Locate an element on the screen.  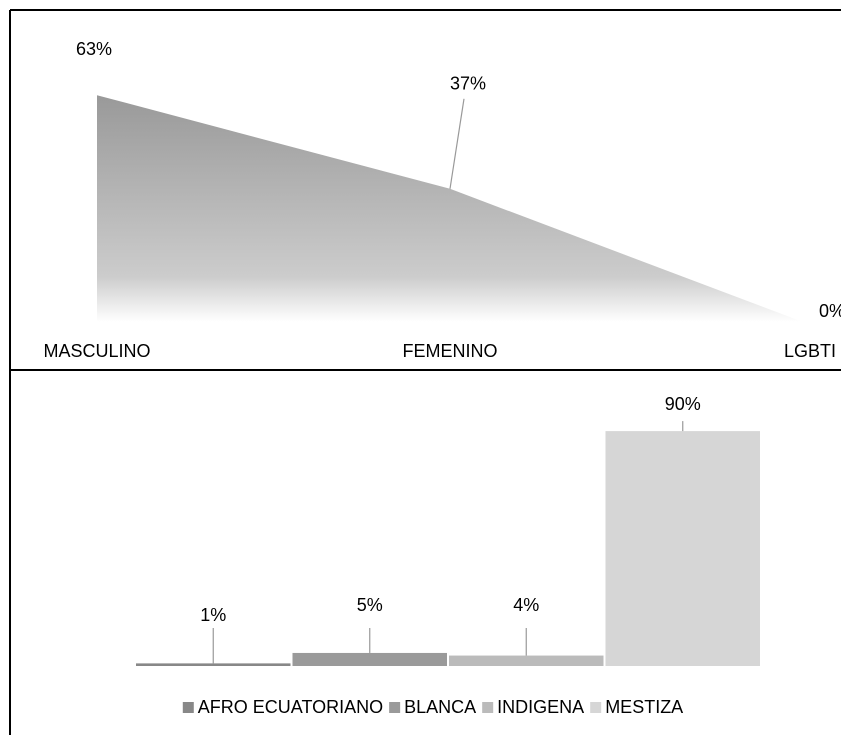
data-label: 0% is located at coordinates (830, 311).